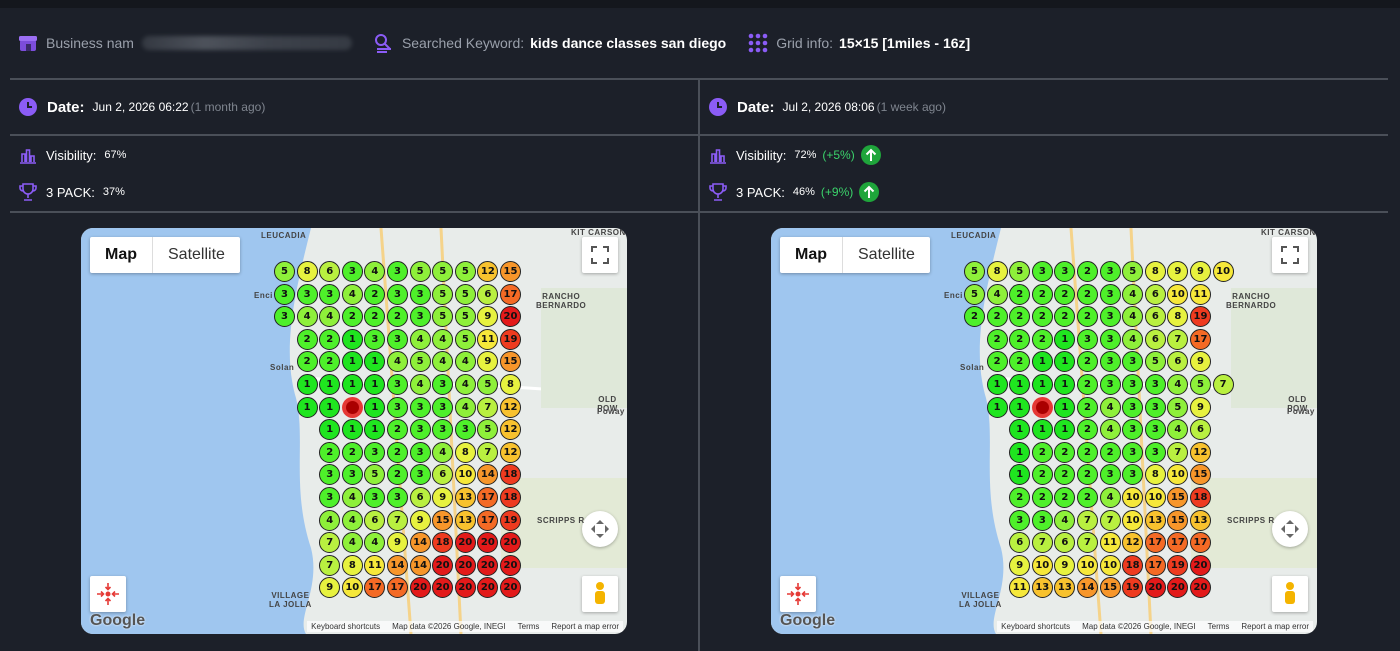 Image resolution: width=1400 pixels, height=651 pixels. What do you see at coordinates (121, 255) in the screenshot?
I see `map-tab: Map` at bounding box center [121, 255].